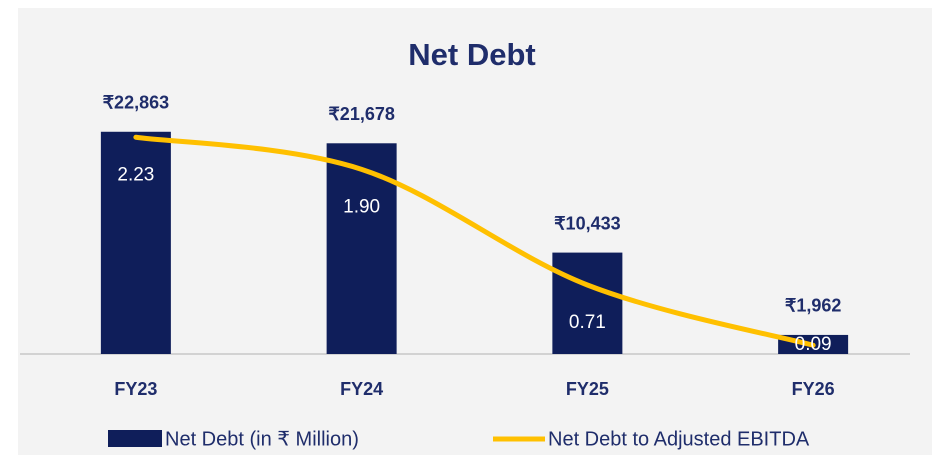 Image resolution: width=932 pixels, height=455 pixels. I want to click on legend-swatch, so click(135, 438).